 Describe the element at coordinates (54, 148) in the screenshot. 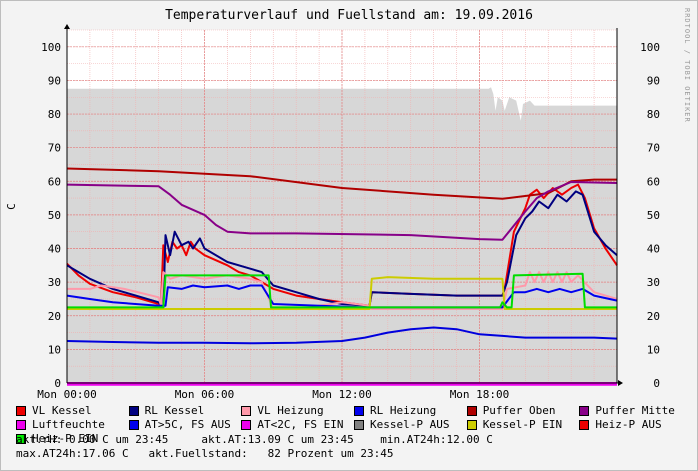

I see `y-tick-label: 70` at that location.